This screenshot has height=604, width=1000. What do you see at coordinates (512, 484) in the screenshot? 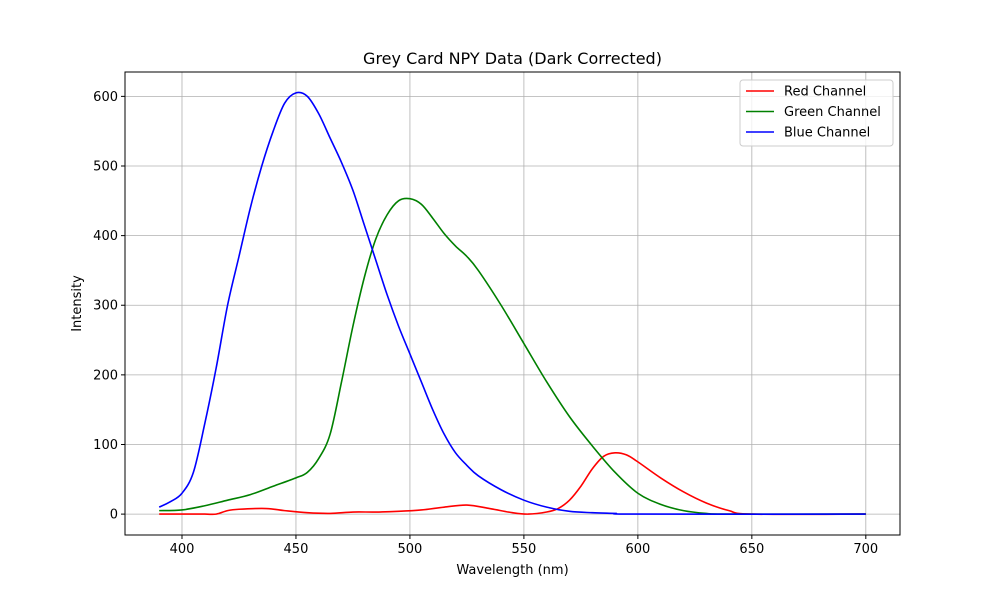
I see `red-channel-line` at bounding box center [512, 484].